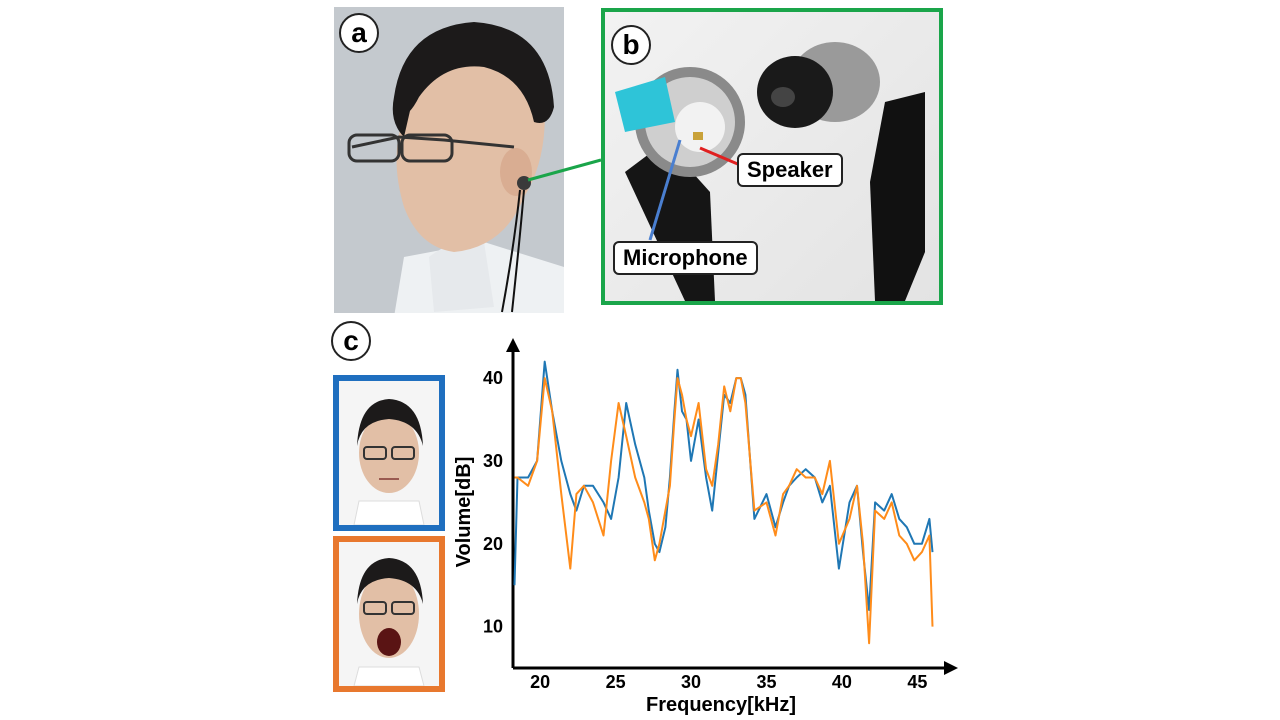  I want to click on y-axis-arrow-icon, so click(513, 345).